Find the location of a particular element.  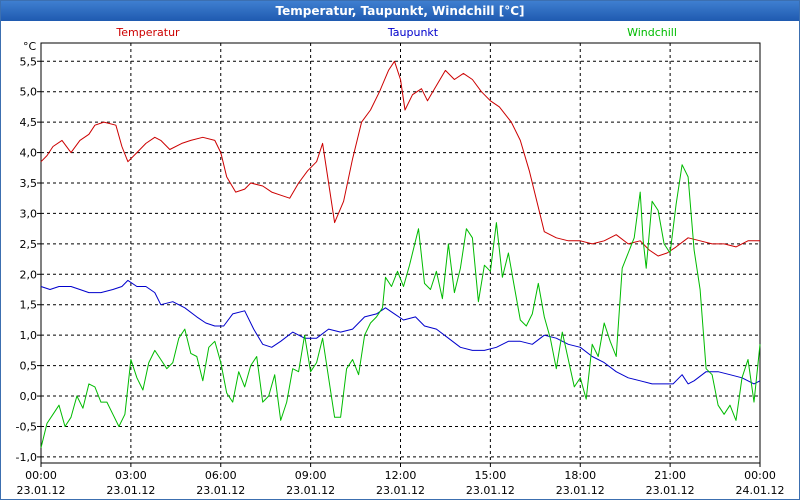

legend: Temperatur Taupunkt Windchill is located at coordinates (396, 32).